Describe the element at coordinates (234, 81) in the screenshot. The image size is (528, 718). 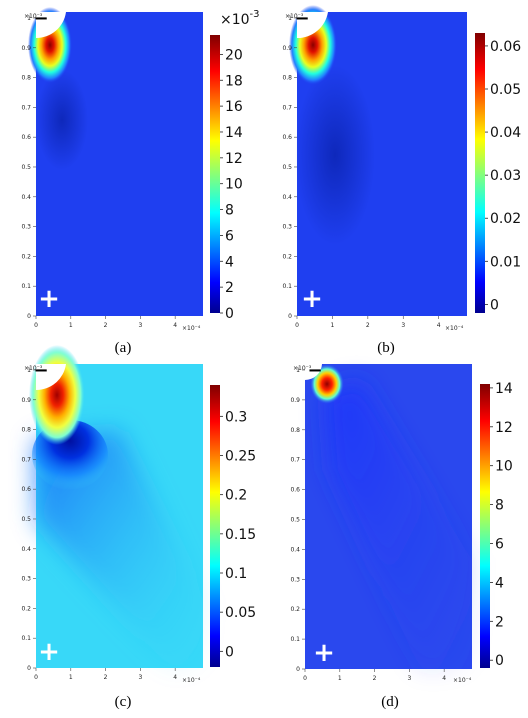
I see `colorbar-tick-label: 18` at that location.